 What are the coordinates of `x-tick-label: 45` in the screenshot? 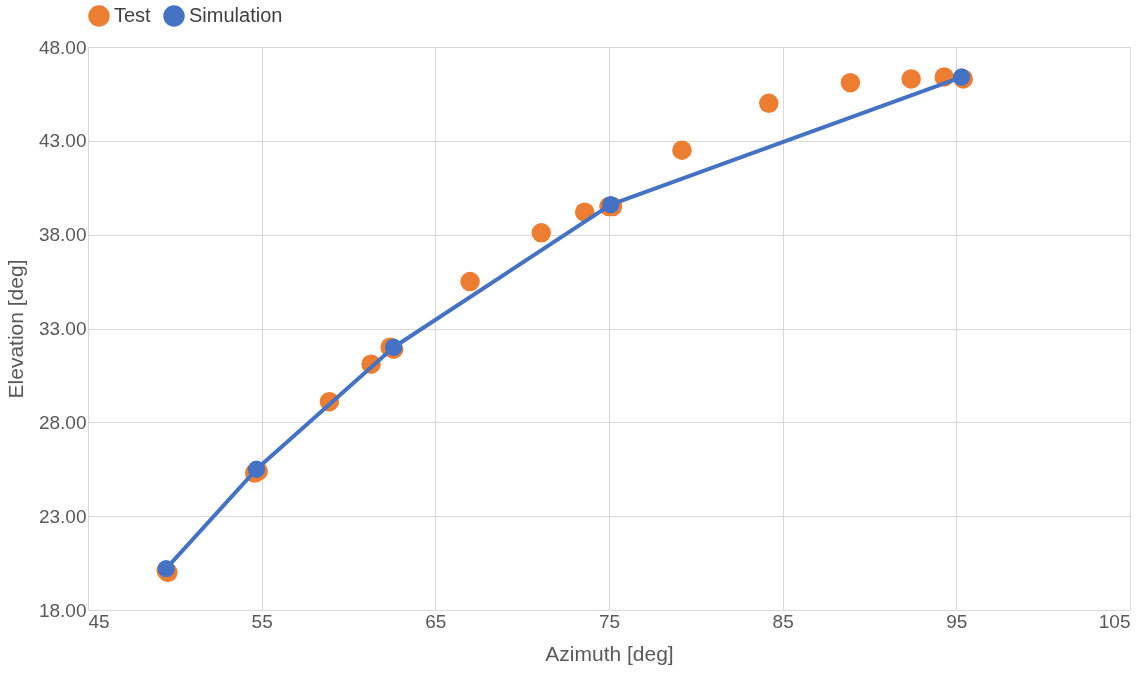 It's located at (99, 621).